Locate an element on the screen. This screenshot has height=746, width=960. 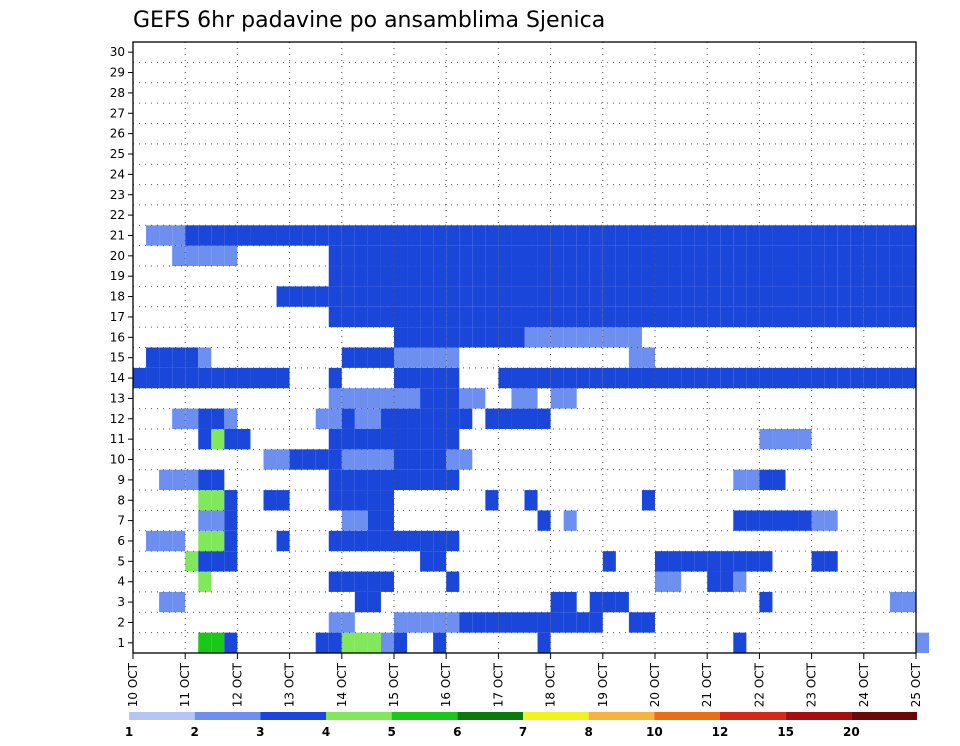
x-tick-label: 10 OCT is located at coordinates (133, 684).